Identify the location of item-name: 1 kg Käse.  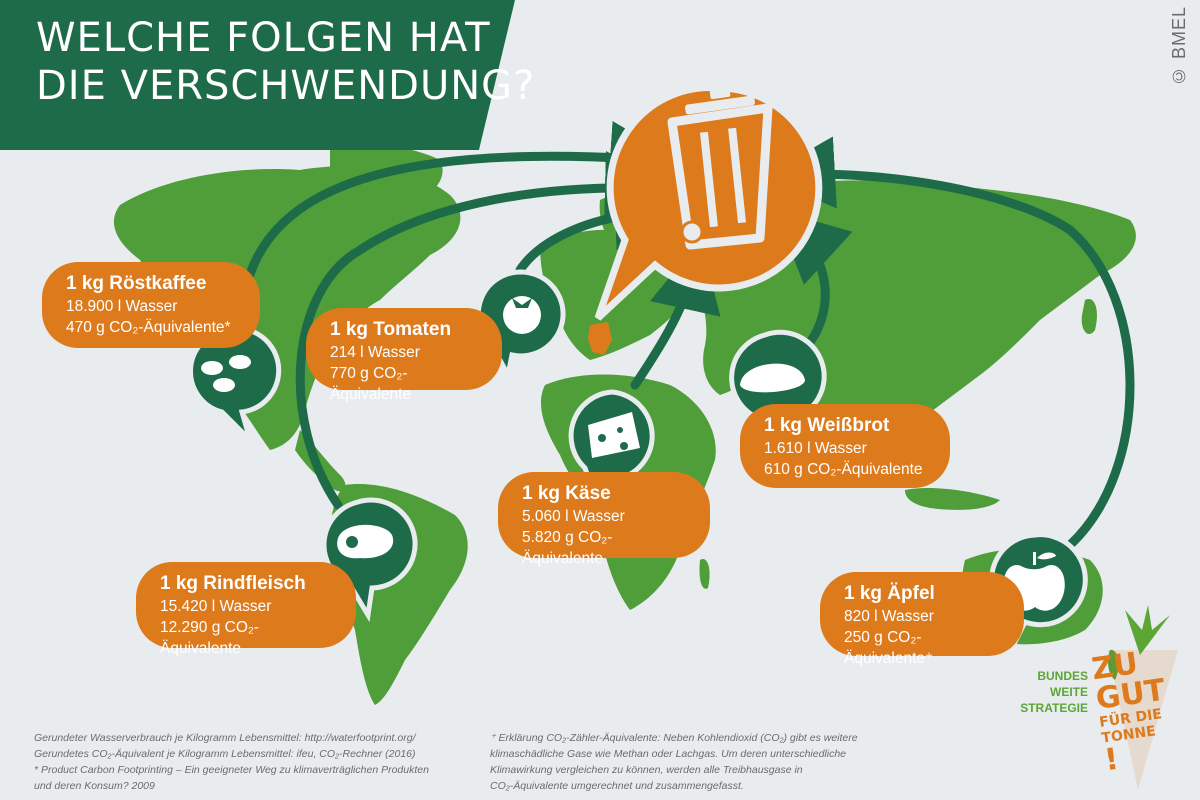
(566, 493).